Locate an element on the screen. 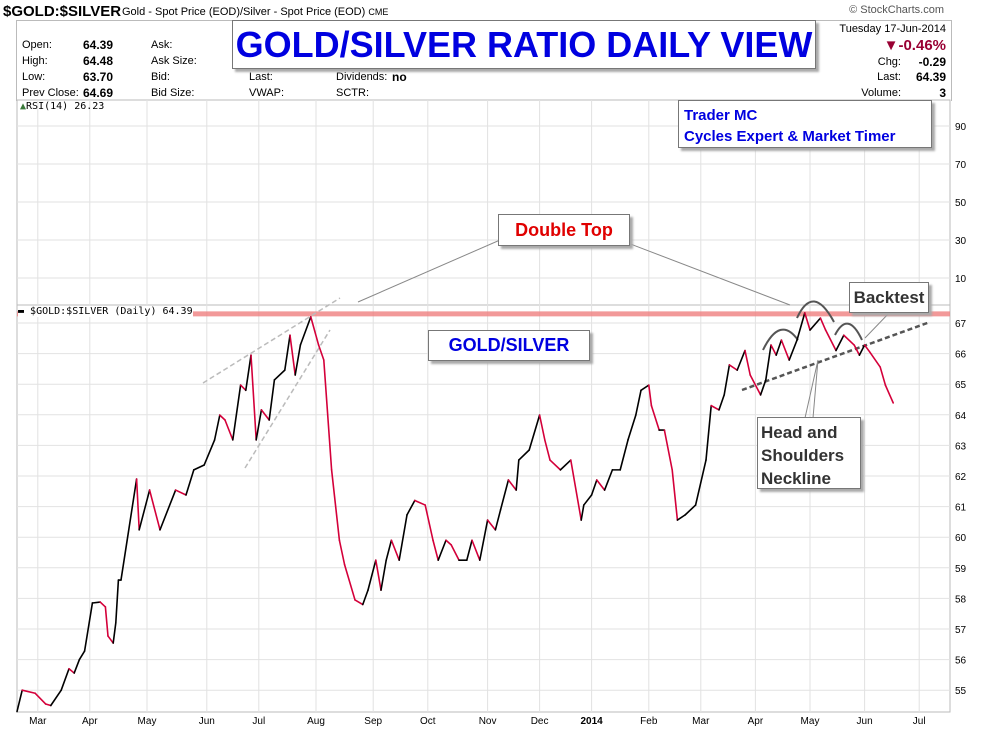 This screenshot has width=990, height=730. price-y-tick-label: 62 is located at coordinates (961, 477).